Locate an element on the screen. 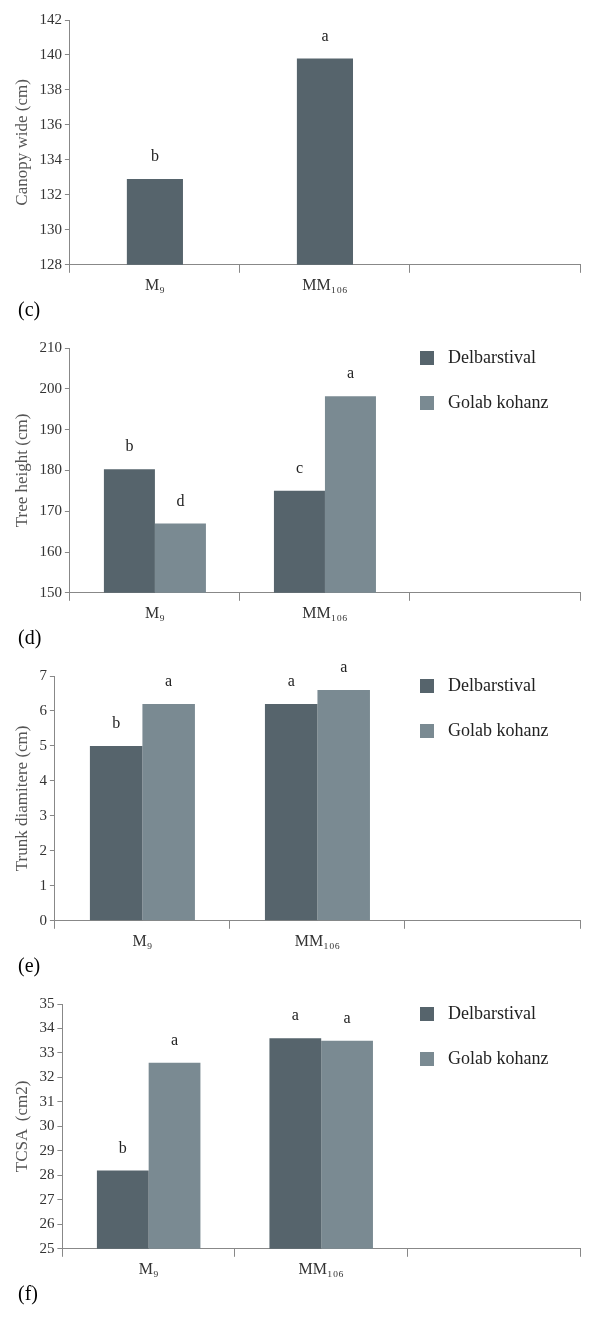  y-tick-label: 33 is located at coordinates (47, 1051).